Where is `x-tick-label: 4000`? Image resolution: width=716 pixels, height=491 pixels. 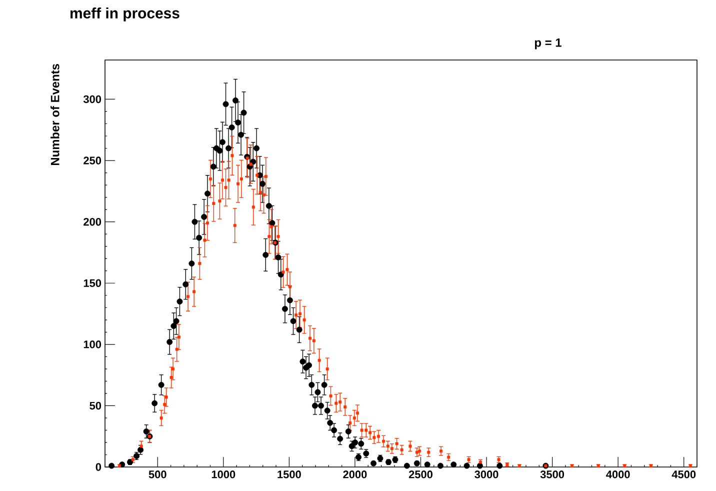 x-tick-label: 4000 is located at coordinates (618, 474).